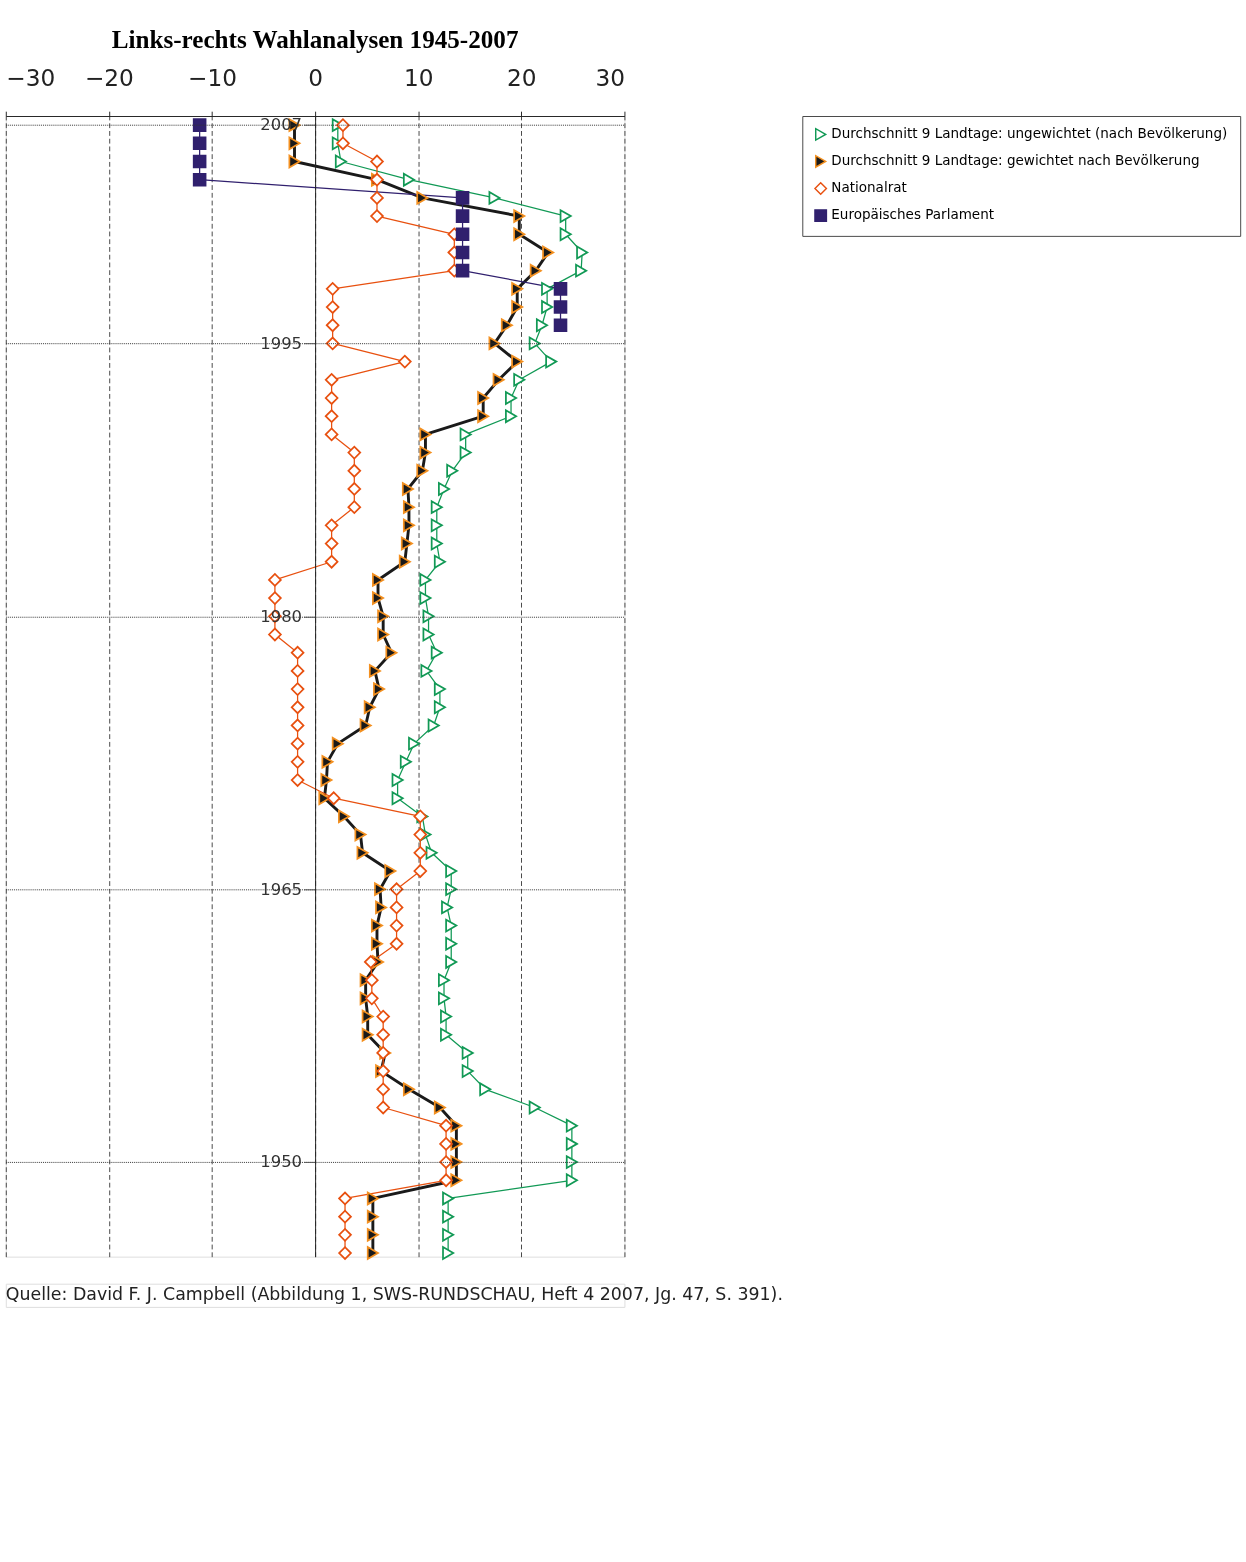 Image resolution: width=1246 pixels, height=1562 pixels. Describe the element at coordinates (869, 187) in the screenshot. I see `legend-label: Nationalrat` at that location.